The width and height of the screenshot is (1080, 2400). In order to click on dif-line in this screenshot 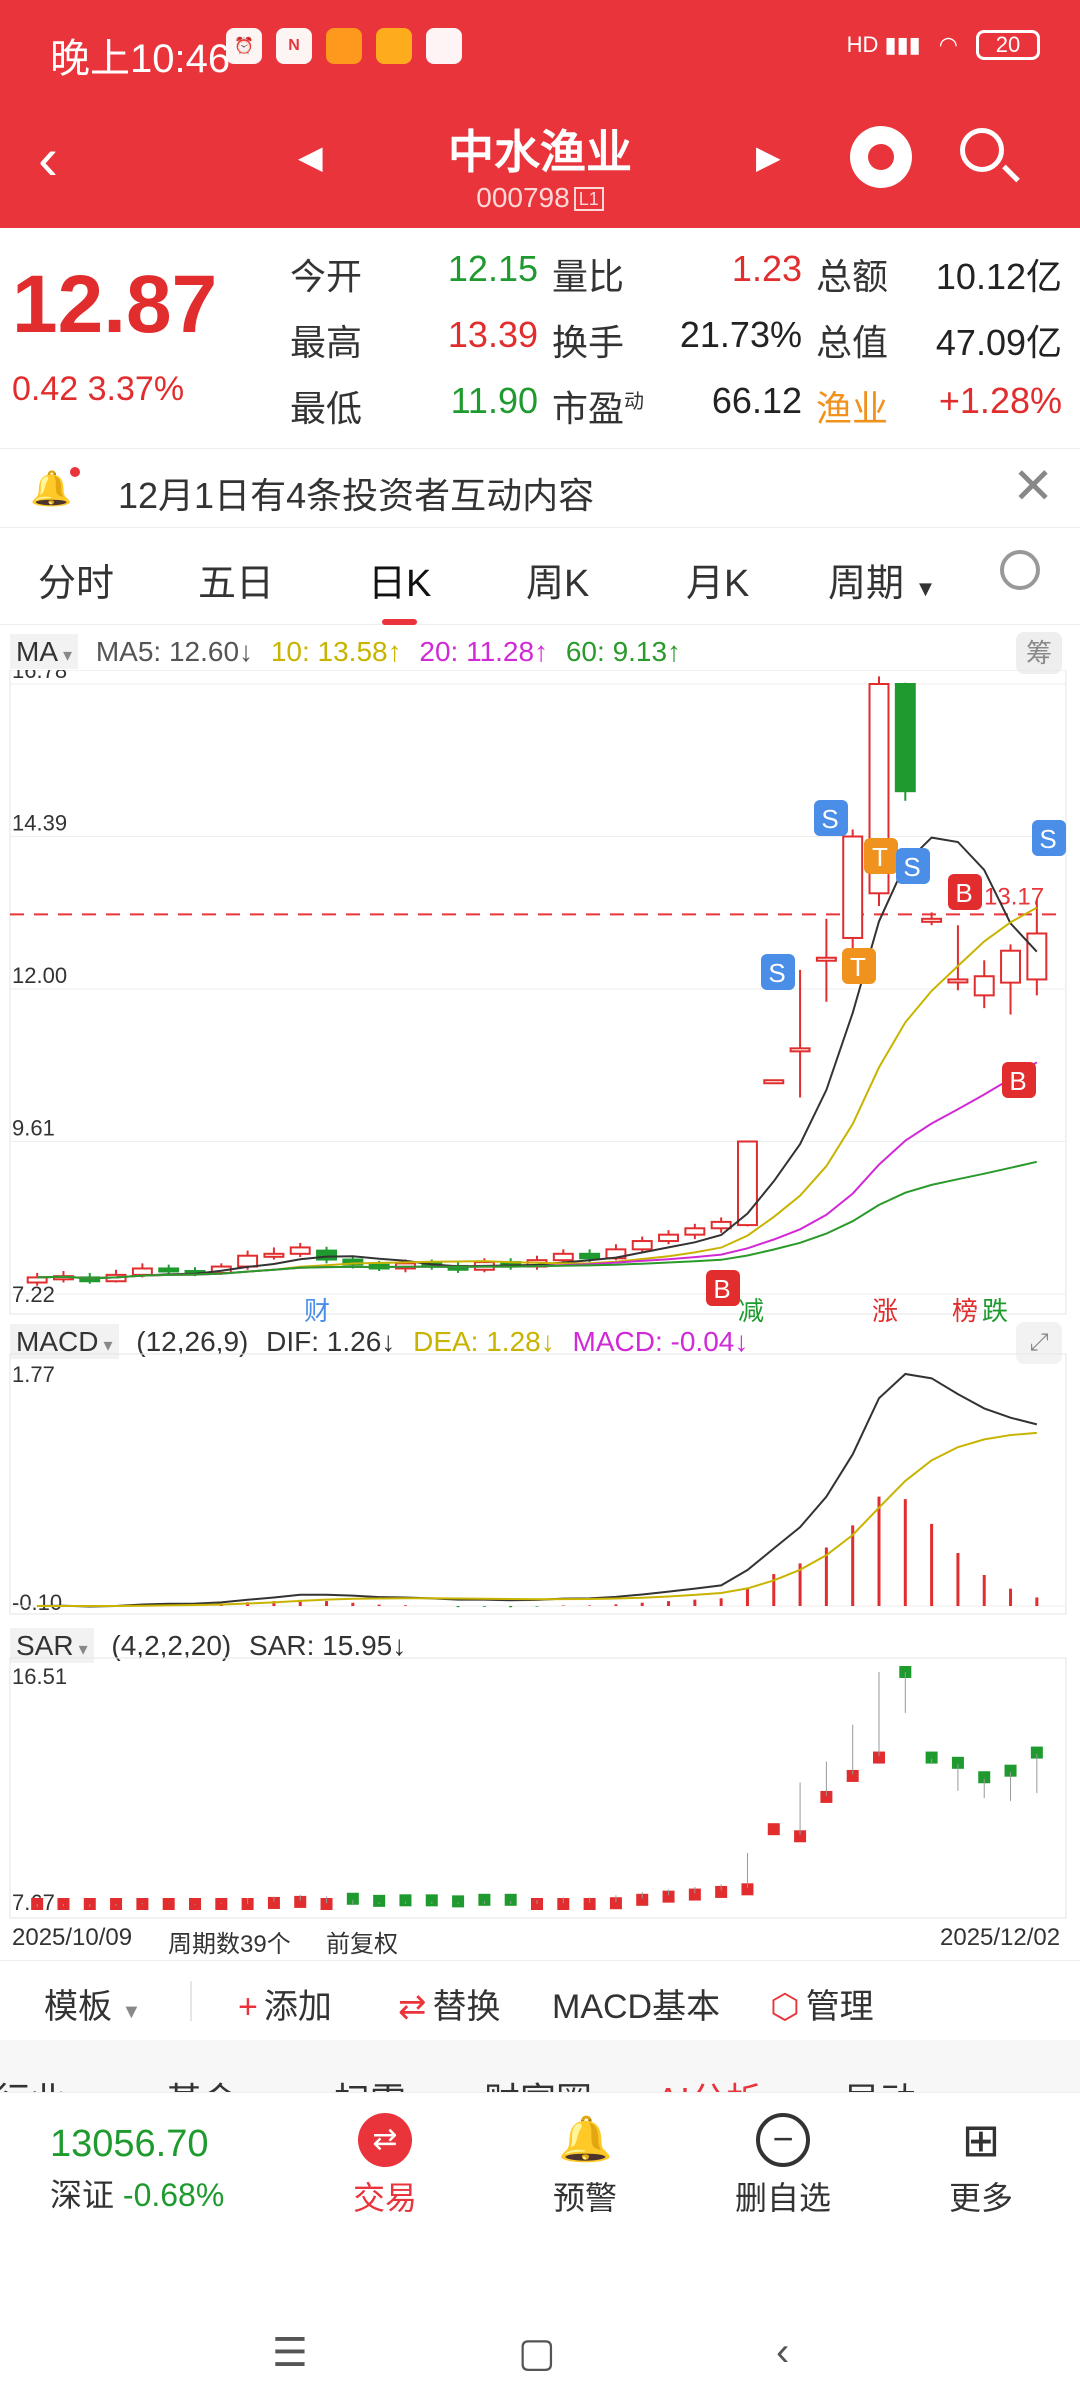, I will do `click(537, 1490)`.